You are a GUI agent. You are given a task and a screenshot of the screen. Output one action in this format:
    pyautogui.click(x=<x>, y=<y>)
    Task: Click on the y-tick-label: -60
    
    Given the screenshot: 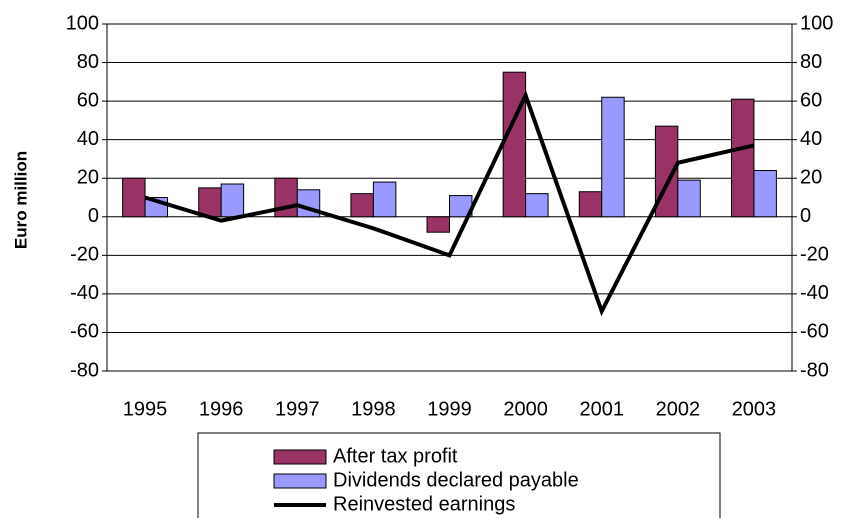 What is the action you would take?
    pyautogui.click(x=84, y=332)
    